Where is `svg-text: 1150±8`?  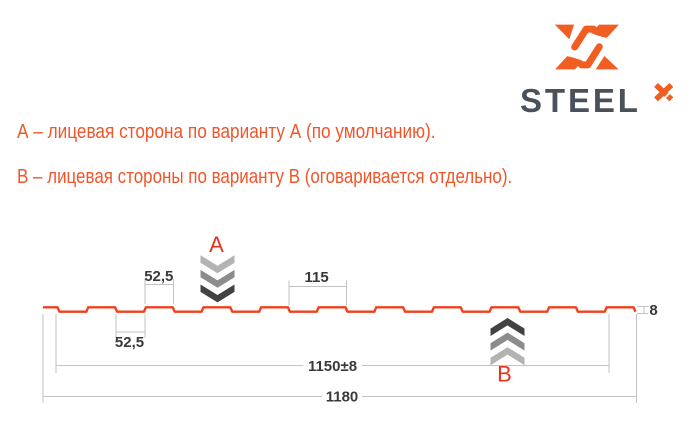
svg-text: 1150±8 is located at coordinates (332, 366).